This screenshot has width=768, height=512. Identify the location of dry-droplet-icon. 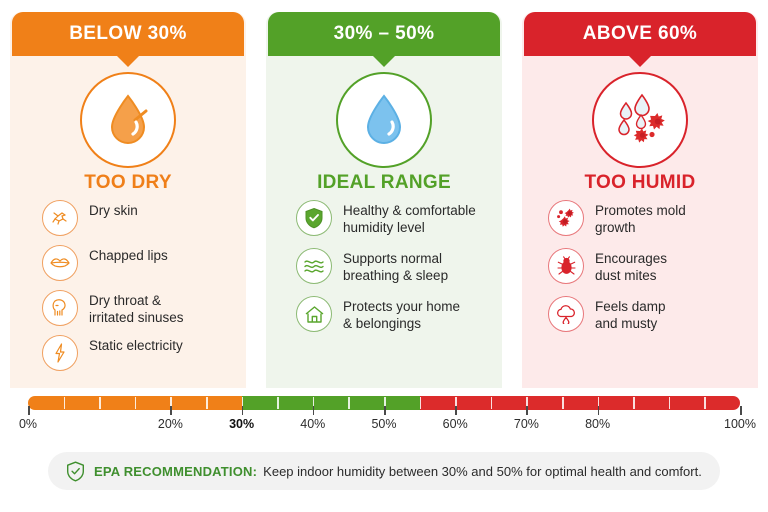
(128, 120).